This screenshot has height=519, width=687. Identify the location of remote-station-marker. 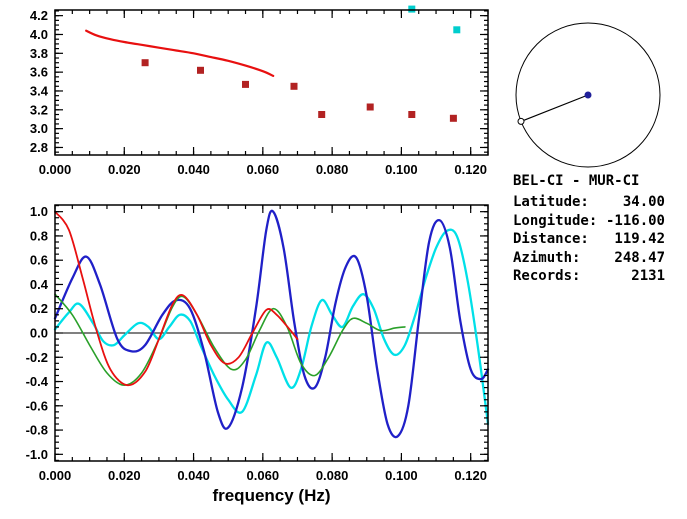
(521, 121).